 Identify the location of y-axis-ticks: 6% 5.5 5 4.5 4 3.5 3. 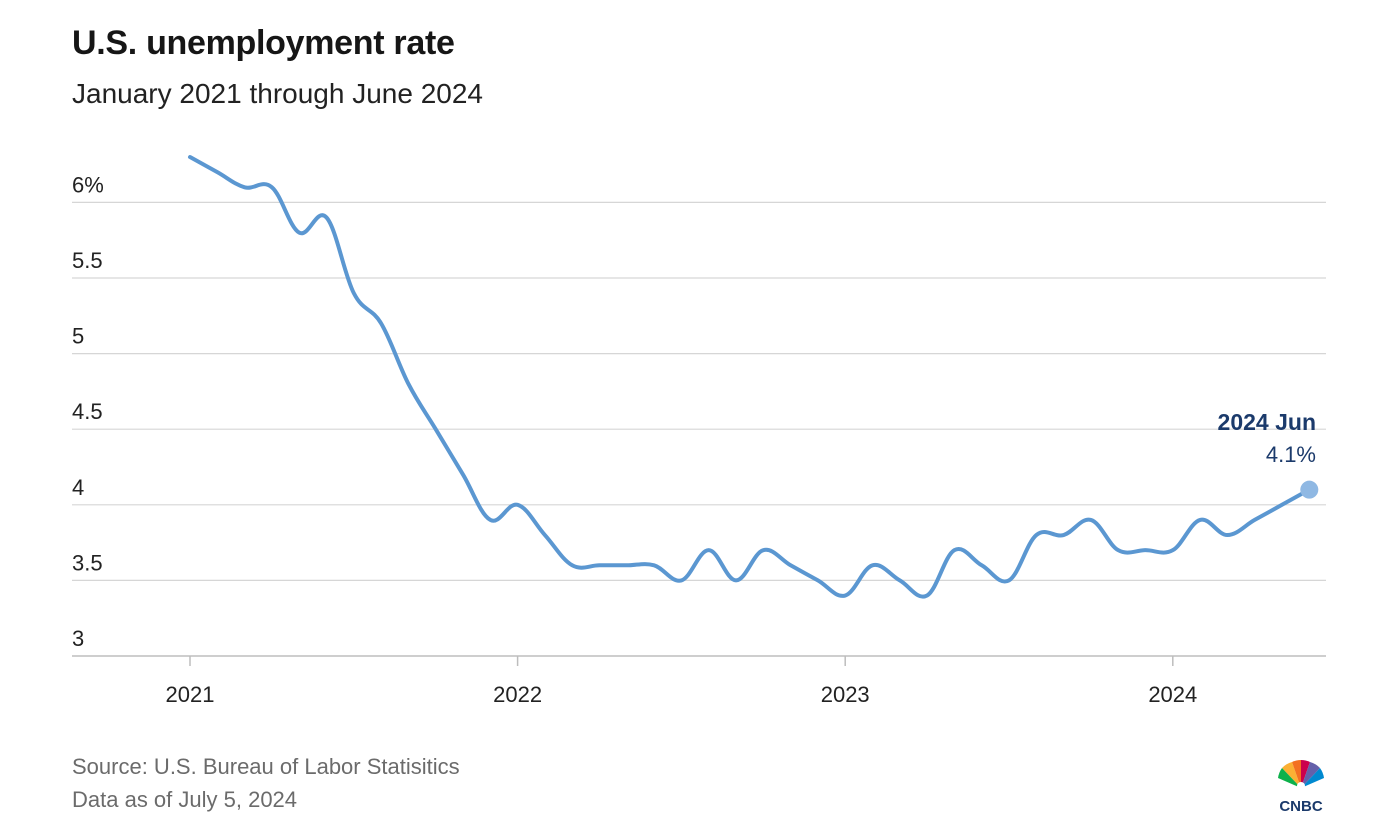
(88, 411).